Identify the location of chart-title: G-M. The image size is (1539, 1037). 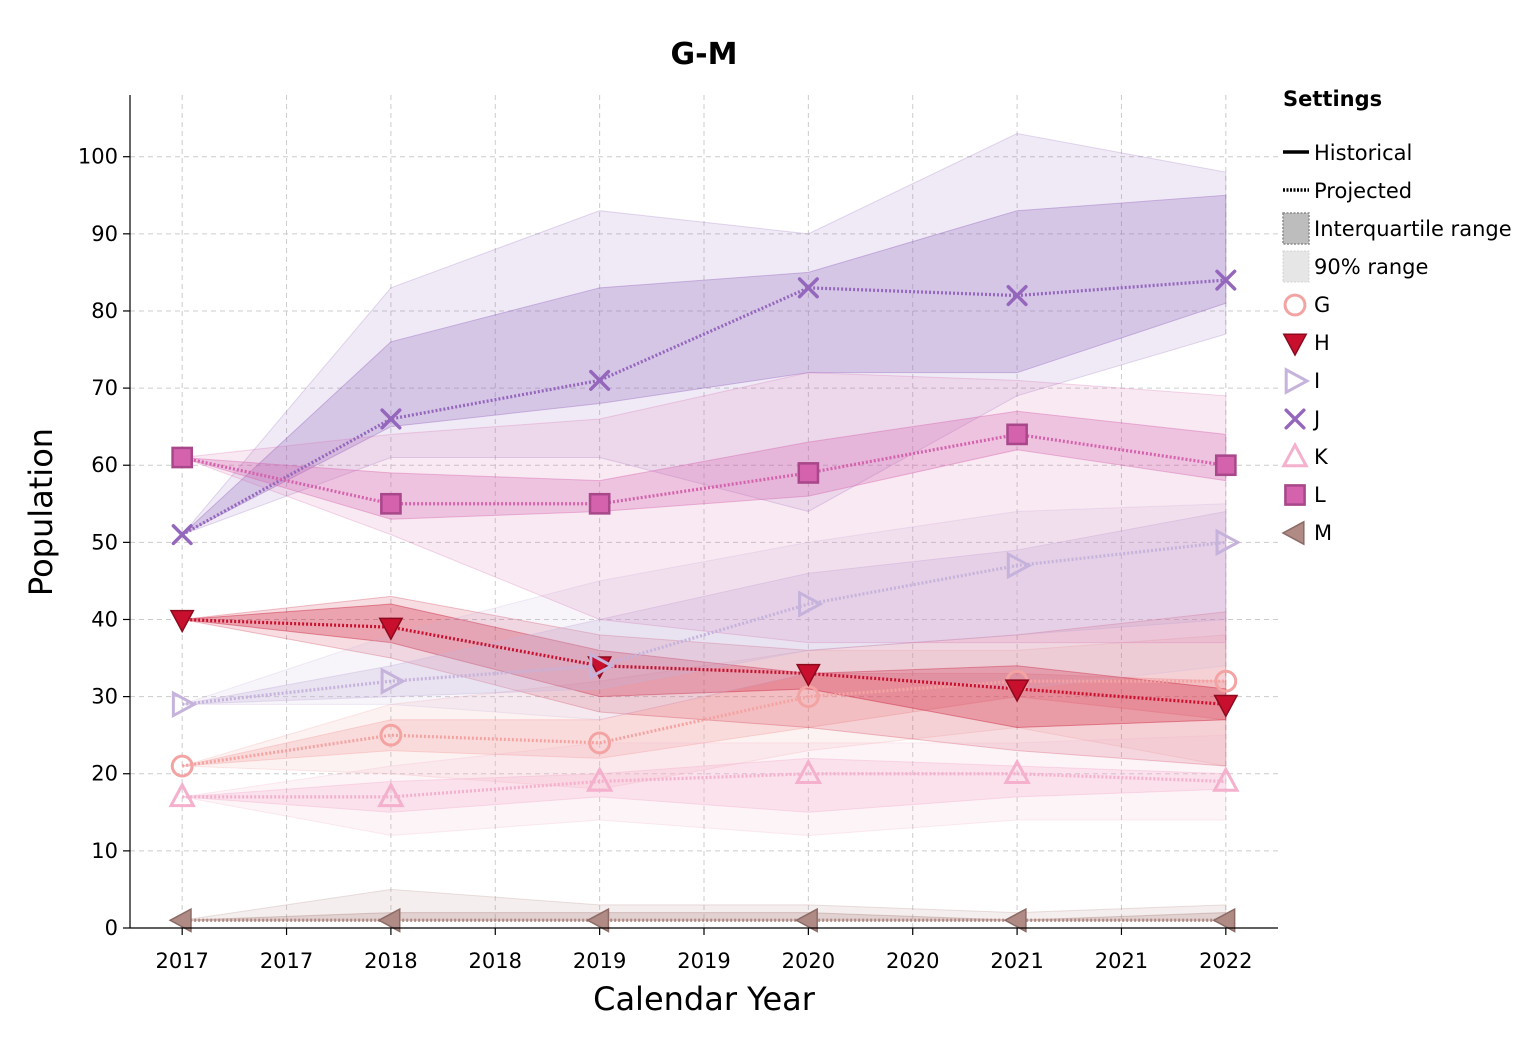
(704, 54).